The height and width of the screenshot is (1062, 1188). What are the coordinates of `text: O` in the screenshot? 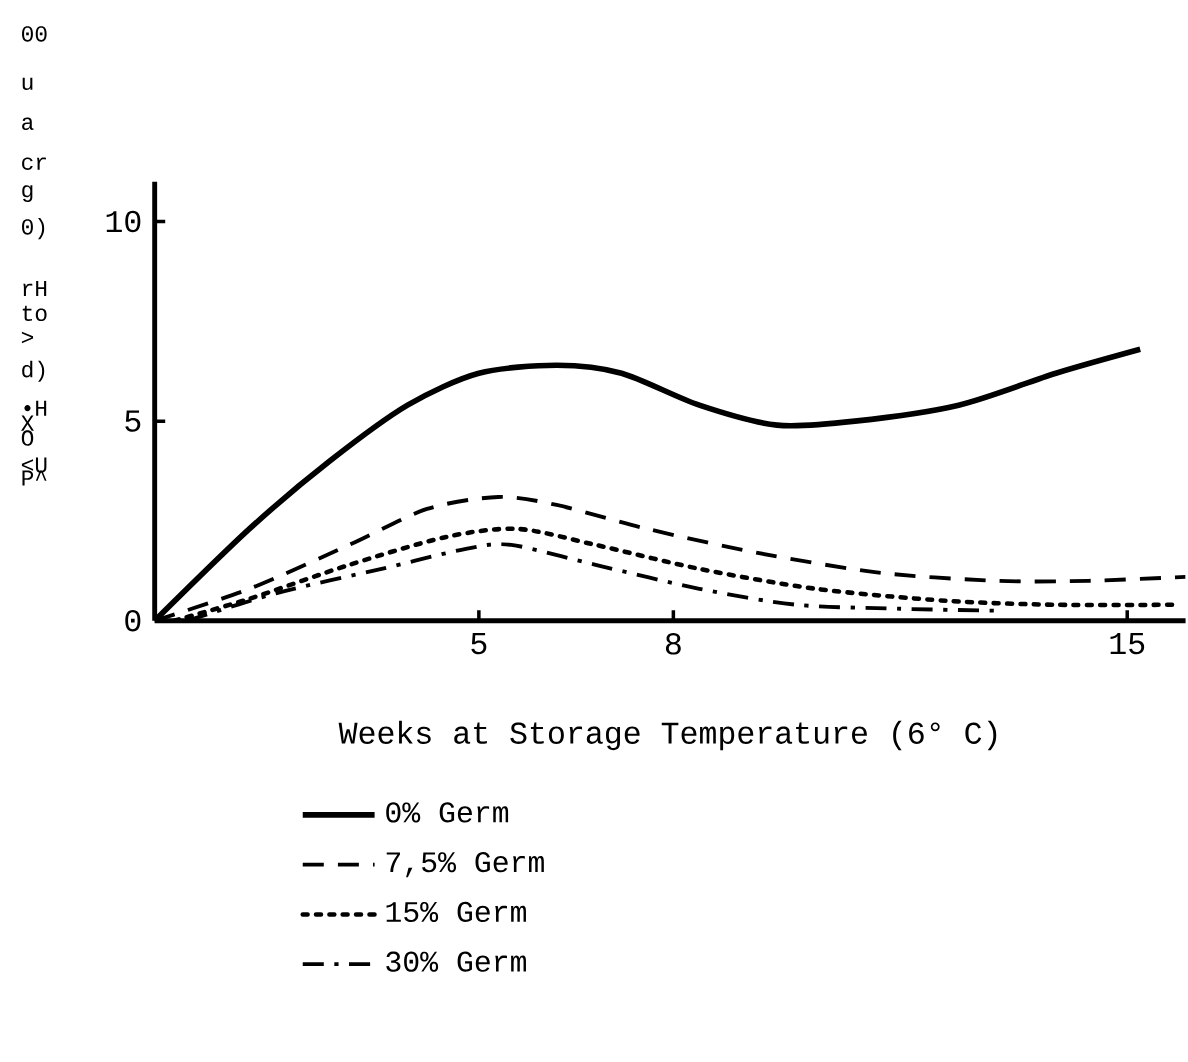 It's located at (27, 438).